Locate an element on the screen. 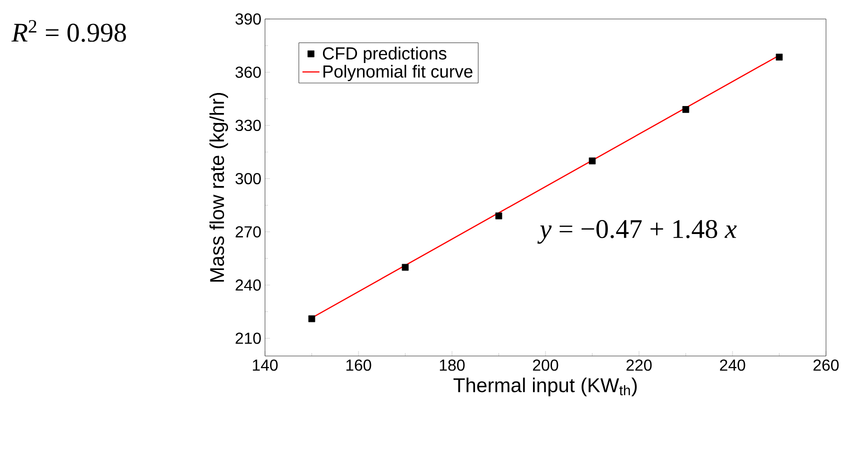 The image size is (847, 451). legend-label: CFD predictions is located at coordinates (384, 55).